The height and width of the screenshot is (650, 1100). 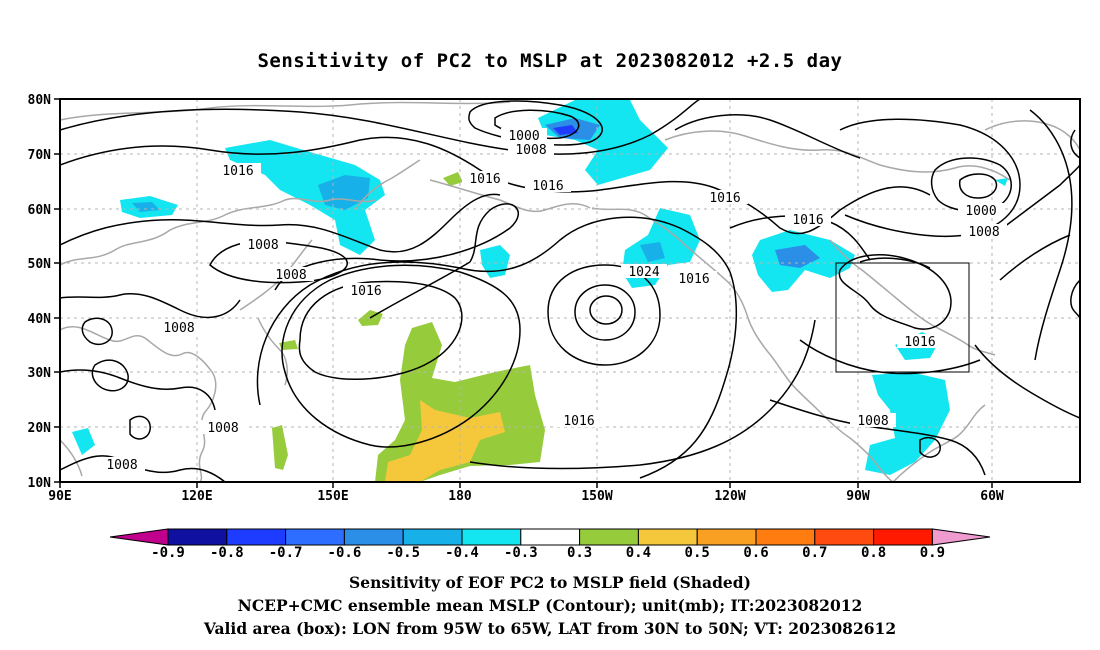 What do you see at coordinates (445, 441) in the screenshot?
I see `positive-sensitivity-core` at bounding box center [445, 441].